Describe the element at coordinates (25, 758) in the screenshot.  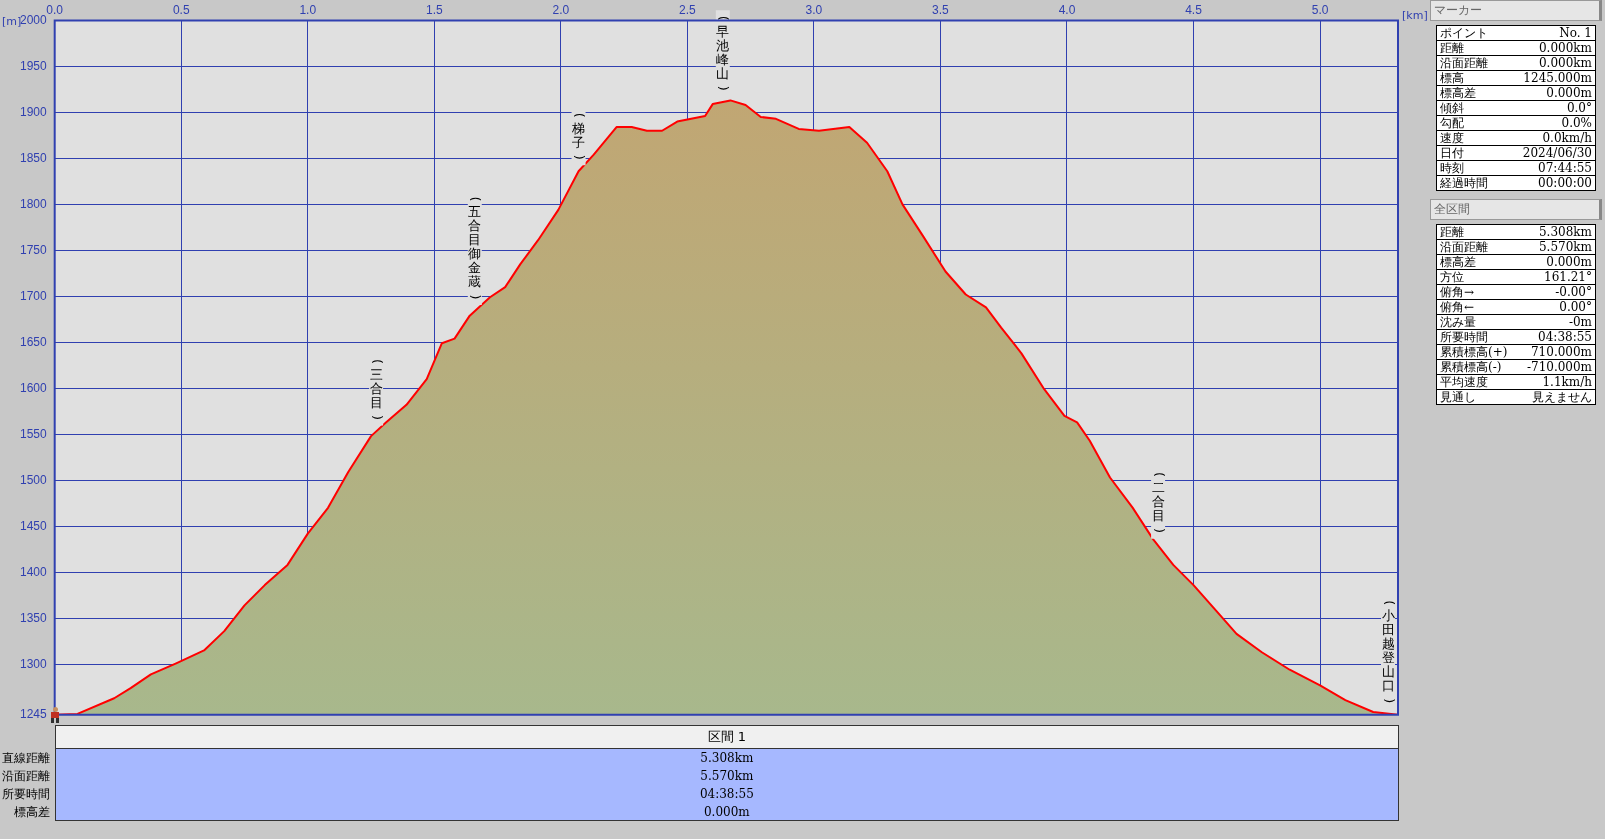
I see `category-label: 直線距離` at that location.